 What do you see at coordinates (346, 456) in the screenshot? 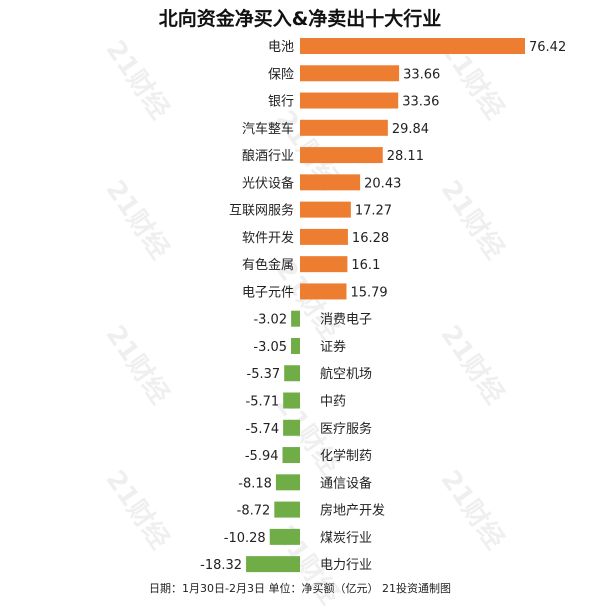
I see `category-label: 化学制药` at bounding box center [346, 456].